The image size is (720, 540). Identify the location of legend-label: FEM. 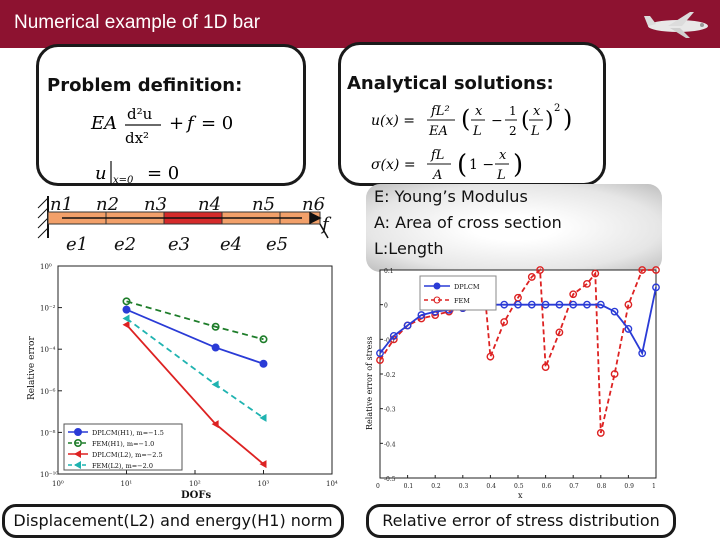
(462, 301).